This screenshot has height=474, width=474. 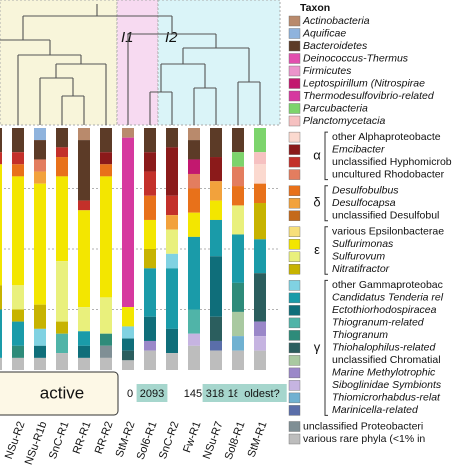 I want to click on legend-label: Candidatus Tenderia rel, so click(x=388, y=298).